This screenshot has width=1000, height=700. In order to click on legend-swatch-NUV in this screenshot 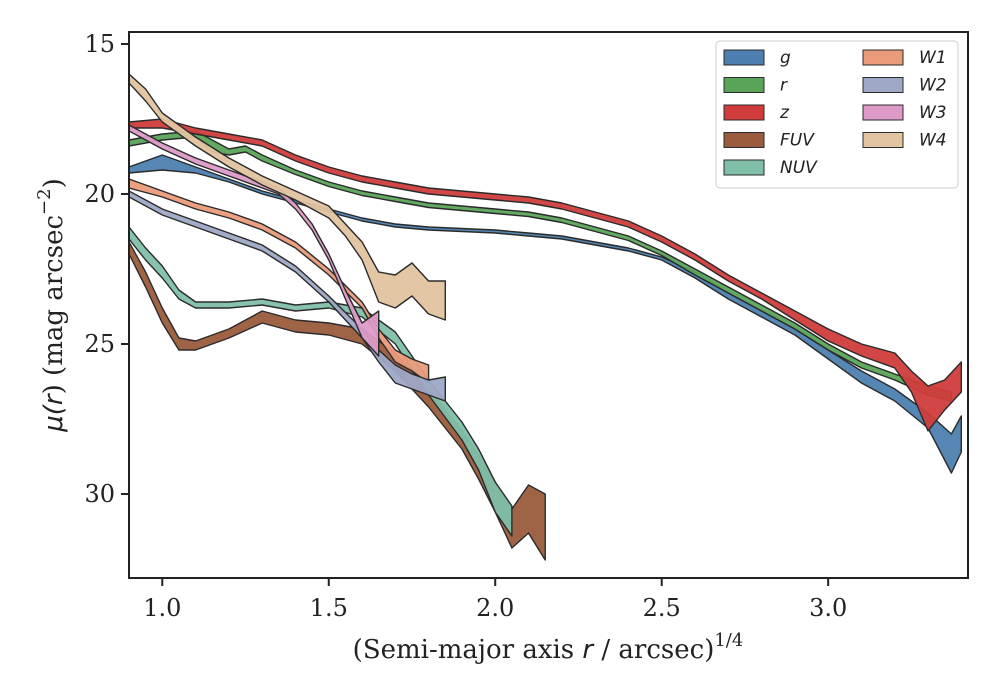, I will do `click(744, 167)`.